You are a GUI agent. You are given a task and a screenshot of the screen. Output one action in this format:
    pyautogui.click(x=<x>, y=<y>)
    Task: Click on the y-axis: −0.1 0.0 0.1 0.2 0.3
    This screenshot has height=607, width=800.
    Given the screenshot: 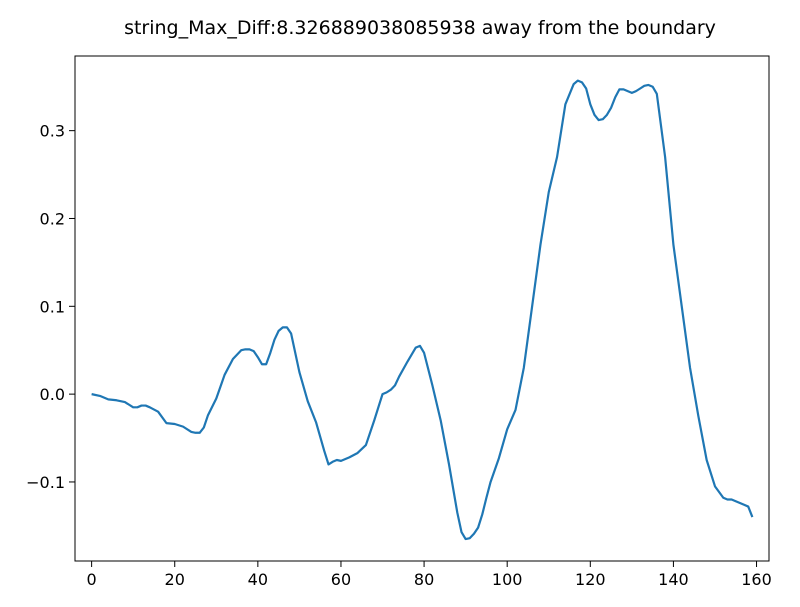 What is the action you would take?
    pyautogui.click(x=50, y=307)
    